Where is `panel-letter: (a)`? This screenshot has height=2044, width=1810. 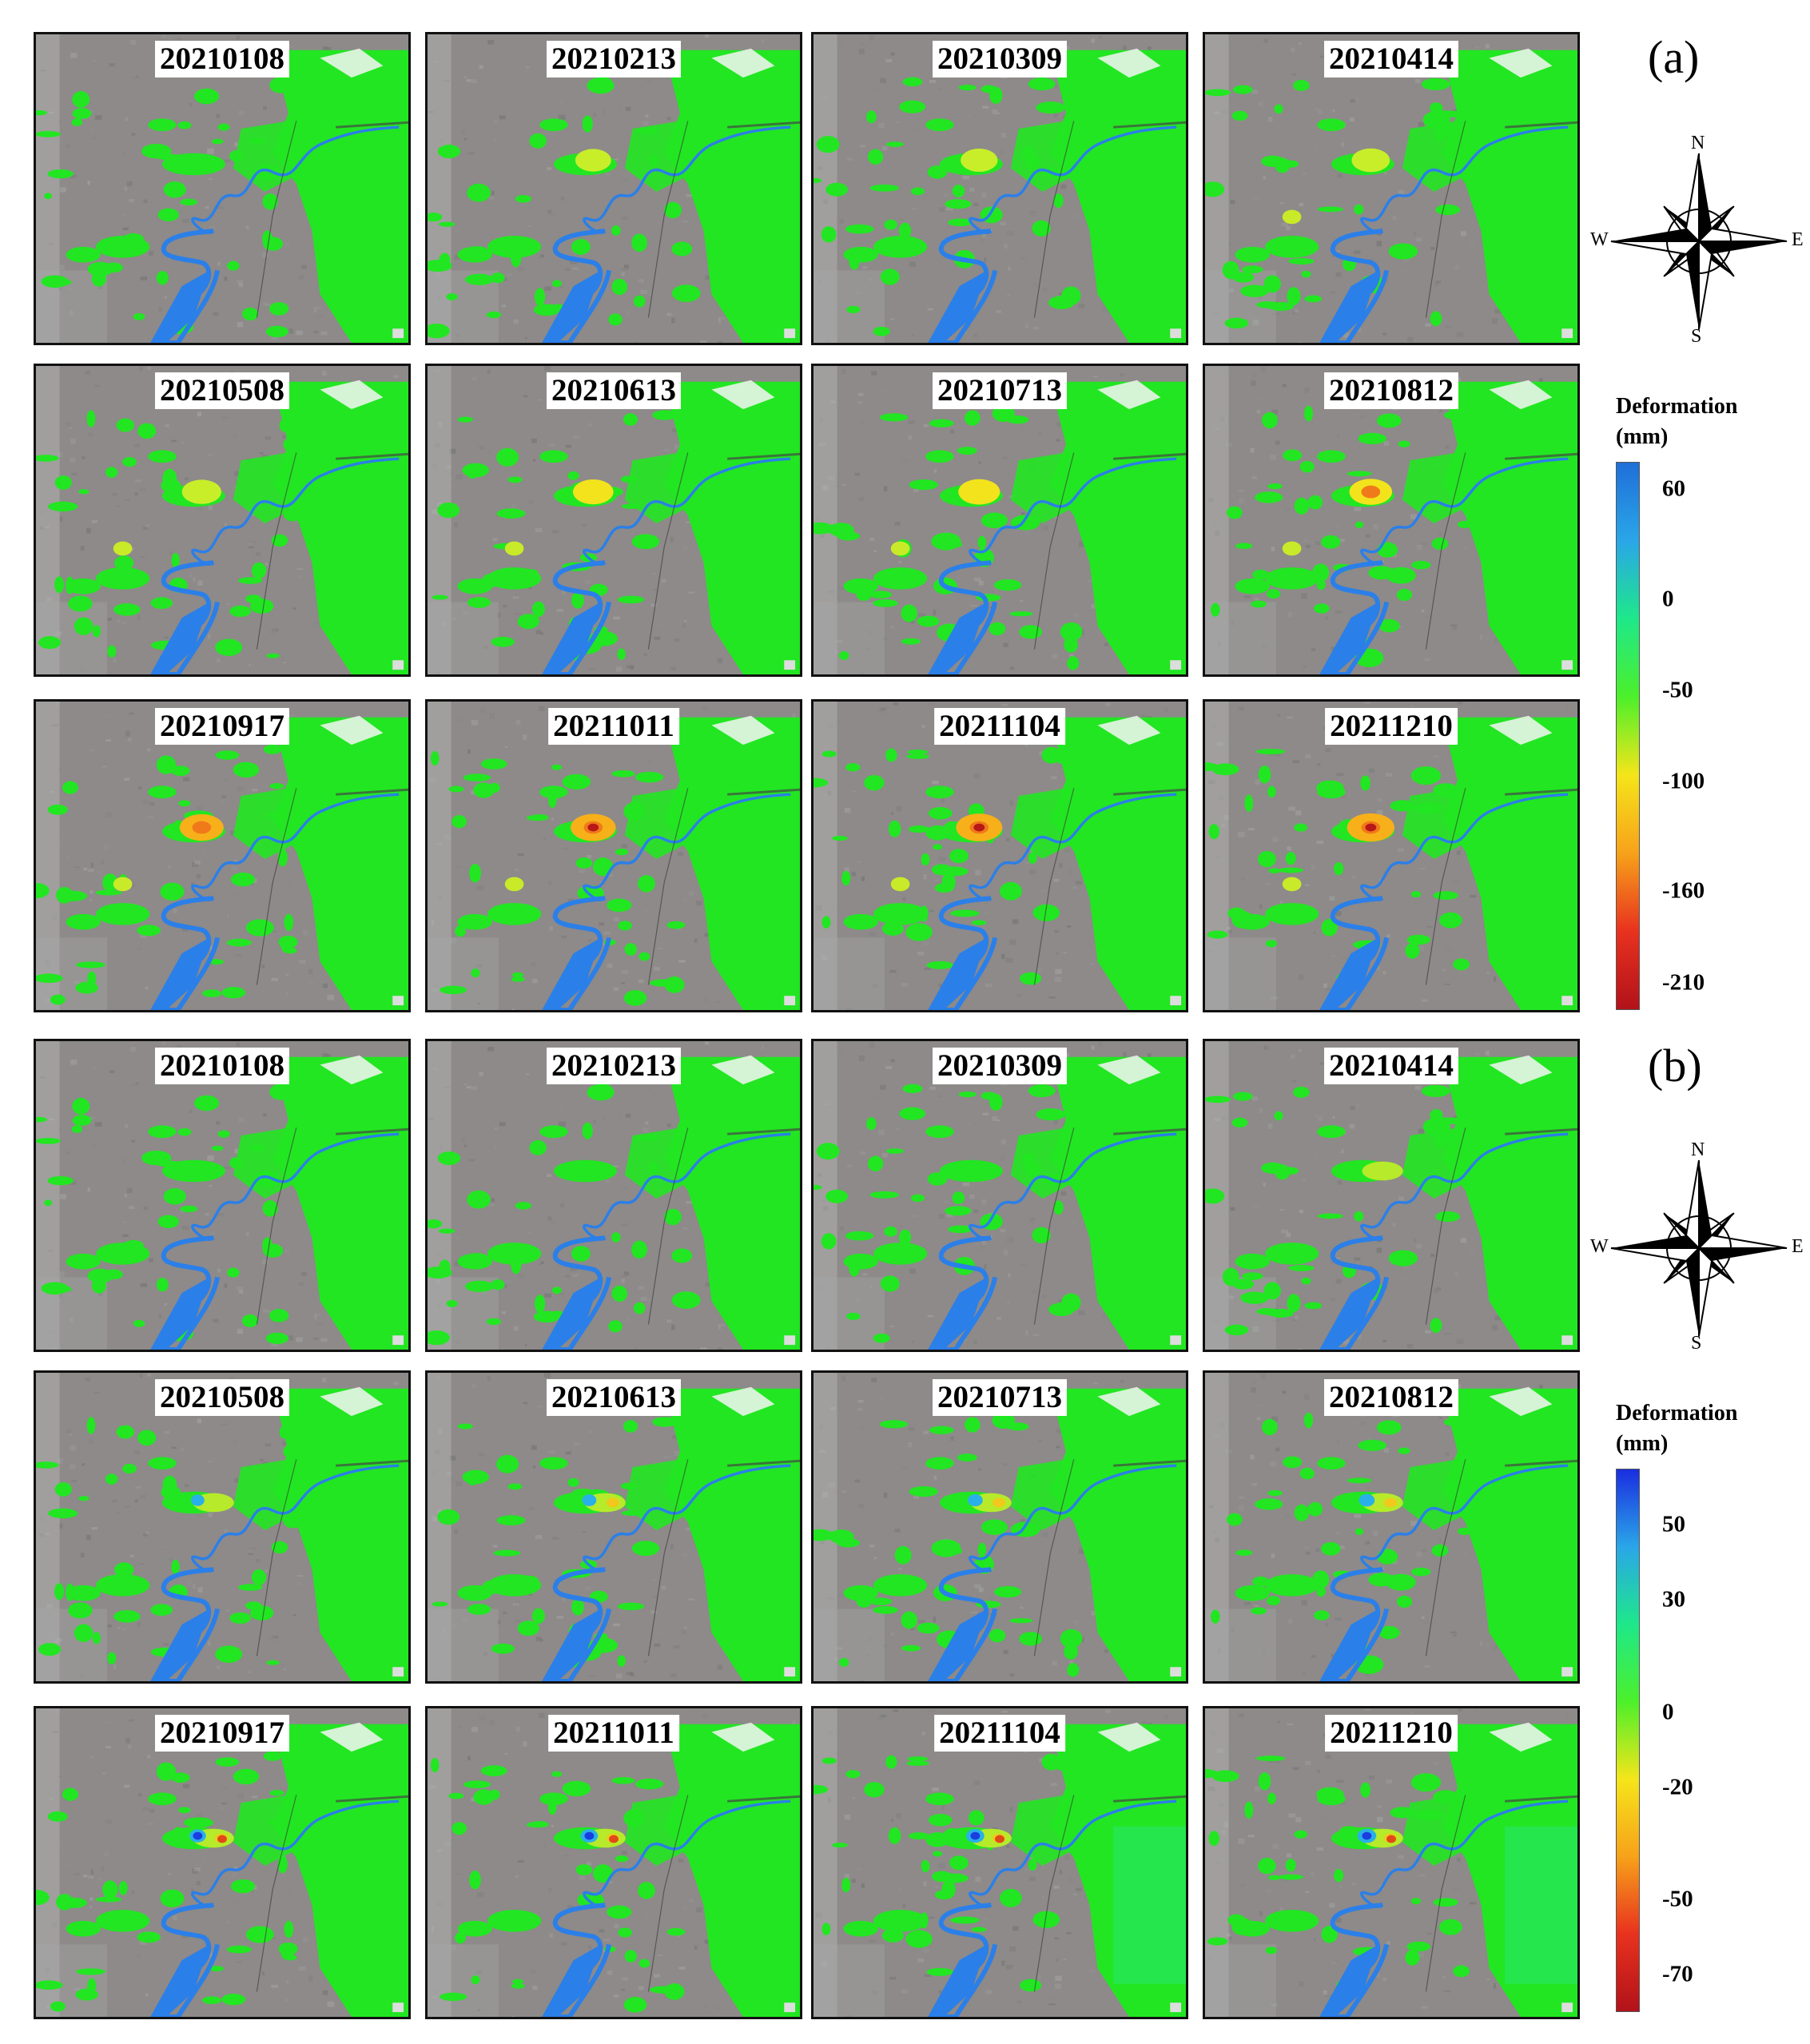 panel-letter: (a) is located at coordinates (1674, 57).